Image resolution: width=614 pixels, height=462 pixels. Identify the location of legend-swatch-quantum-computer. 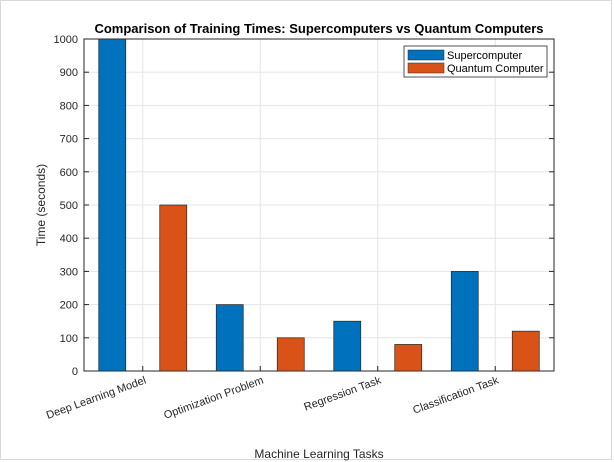
(426, 68).